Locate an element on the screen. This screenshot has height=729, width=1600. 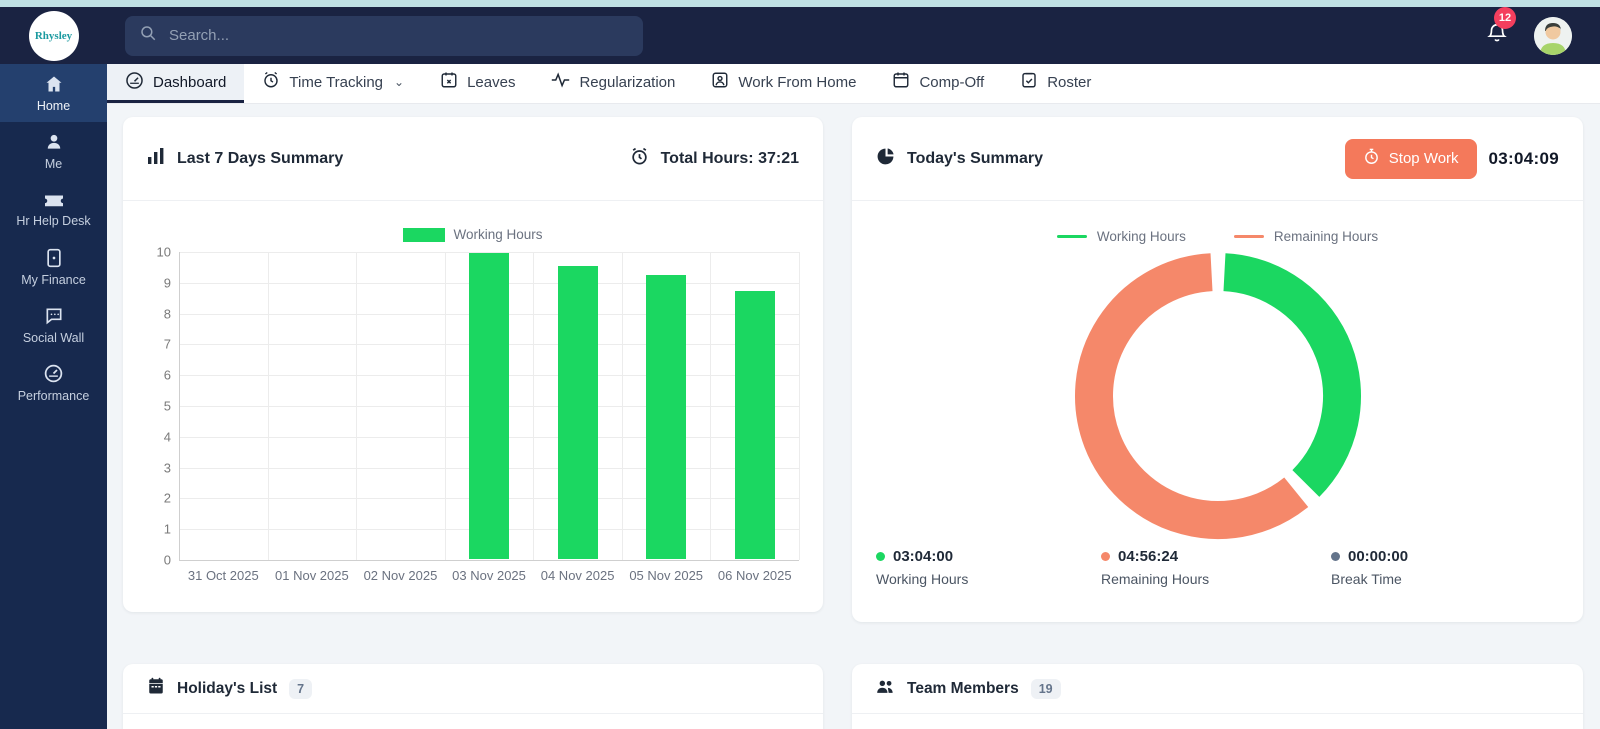
sidebar-item-label: Social Wall is located at coordinates (53, 337).